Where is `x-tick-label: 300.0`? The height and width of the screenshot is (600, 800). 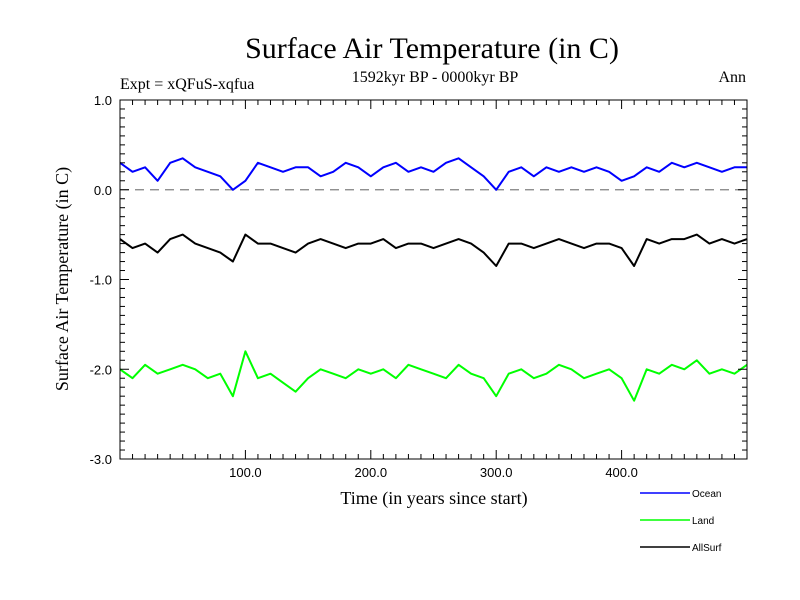 x-tick-label: 300.0 is located at coordinates (496, 472).